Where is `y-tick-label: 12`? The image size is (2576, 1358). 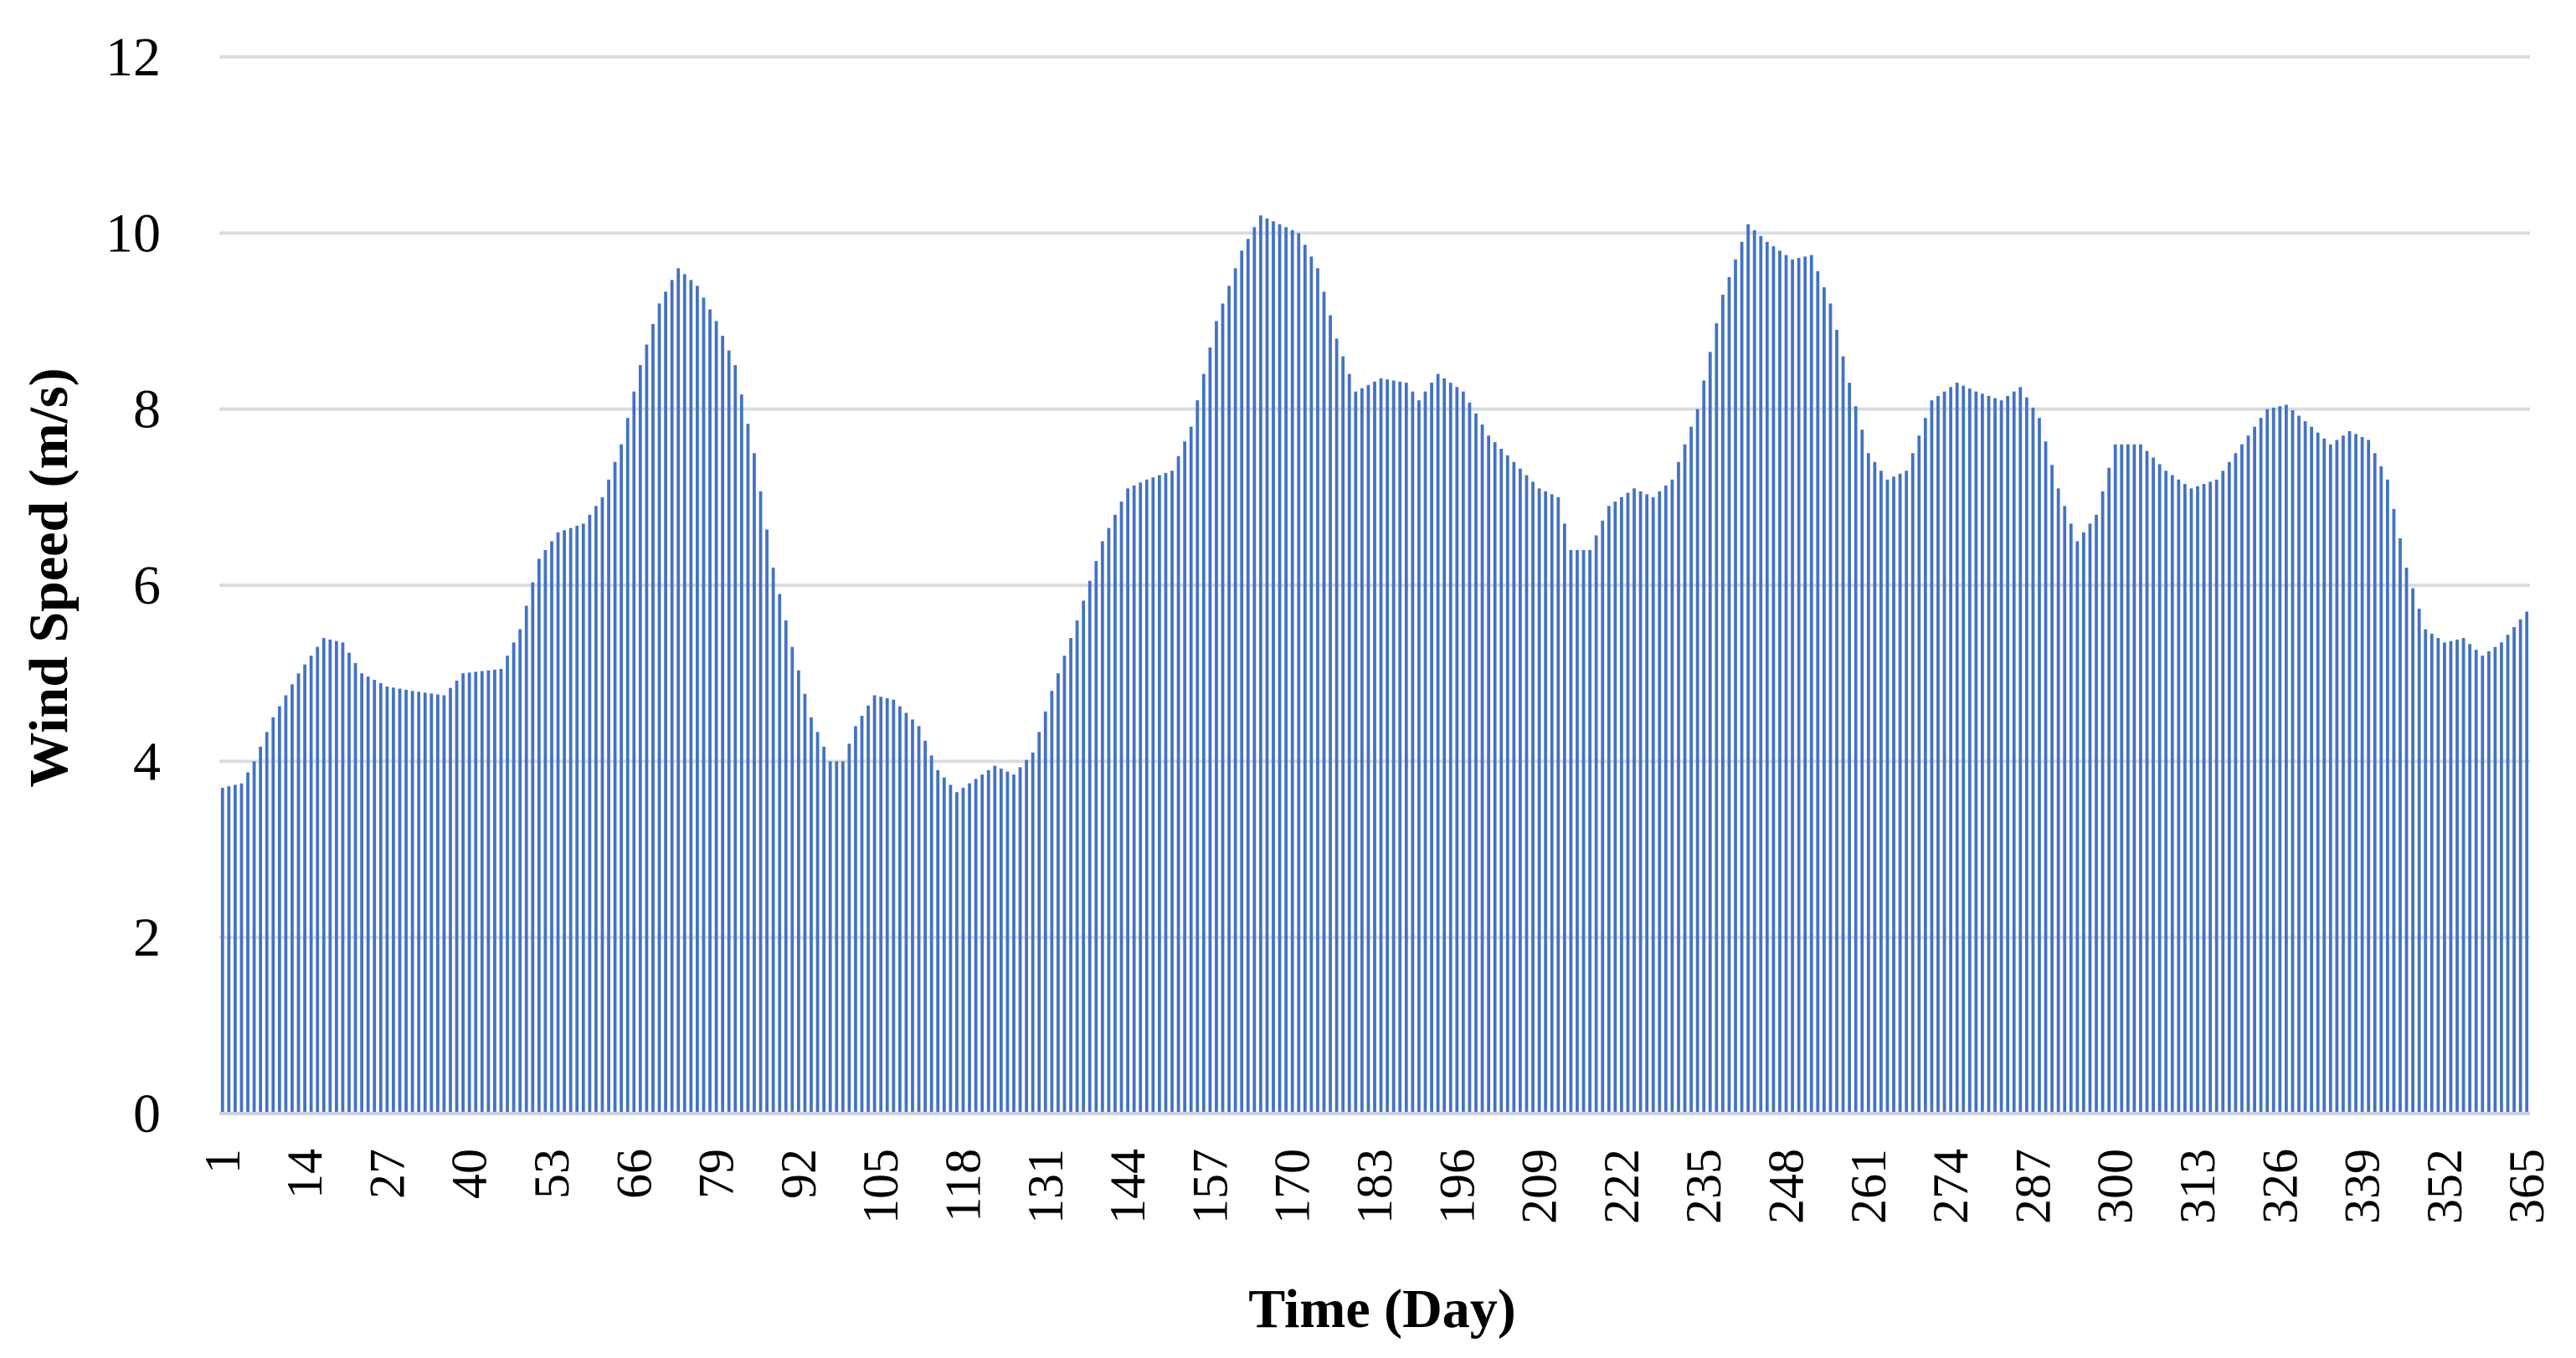
y-tick-label: 12 is located at coordinates (133, 57).